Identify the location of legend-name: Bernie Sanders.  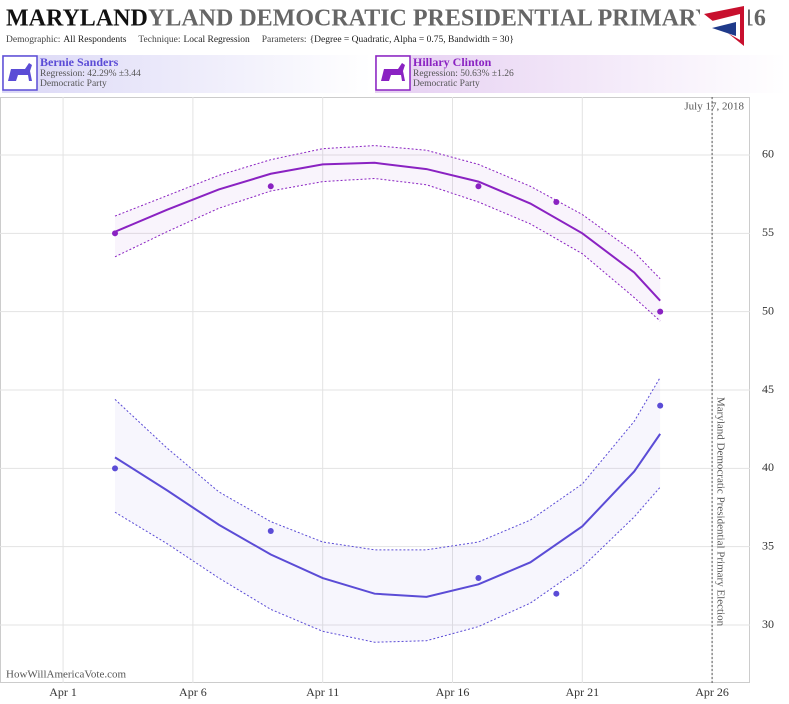
(79, 62).